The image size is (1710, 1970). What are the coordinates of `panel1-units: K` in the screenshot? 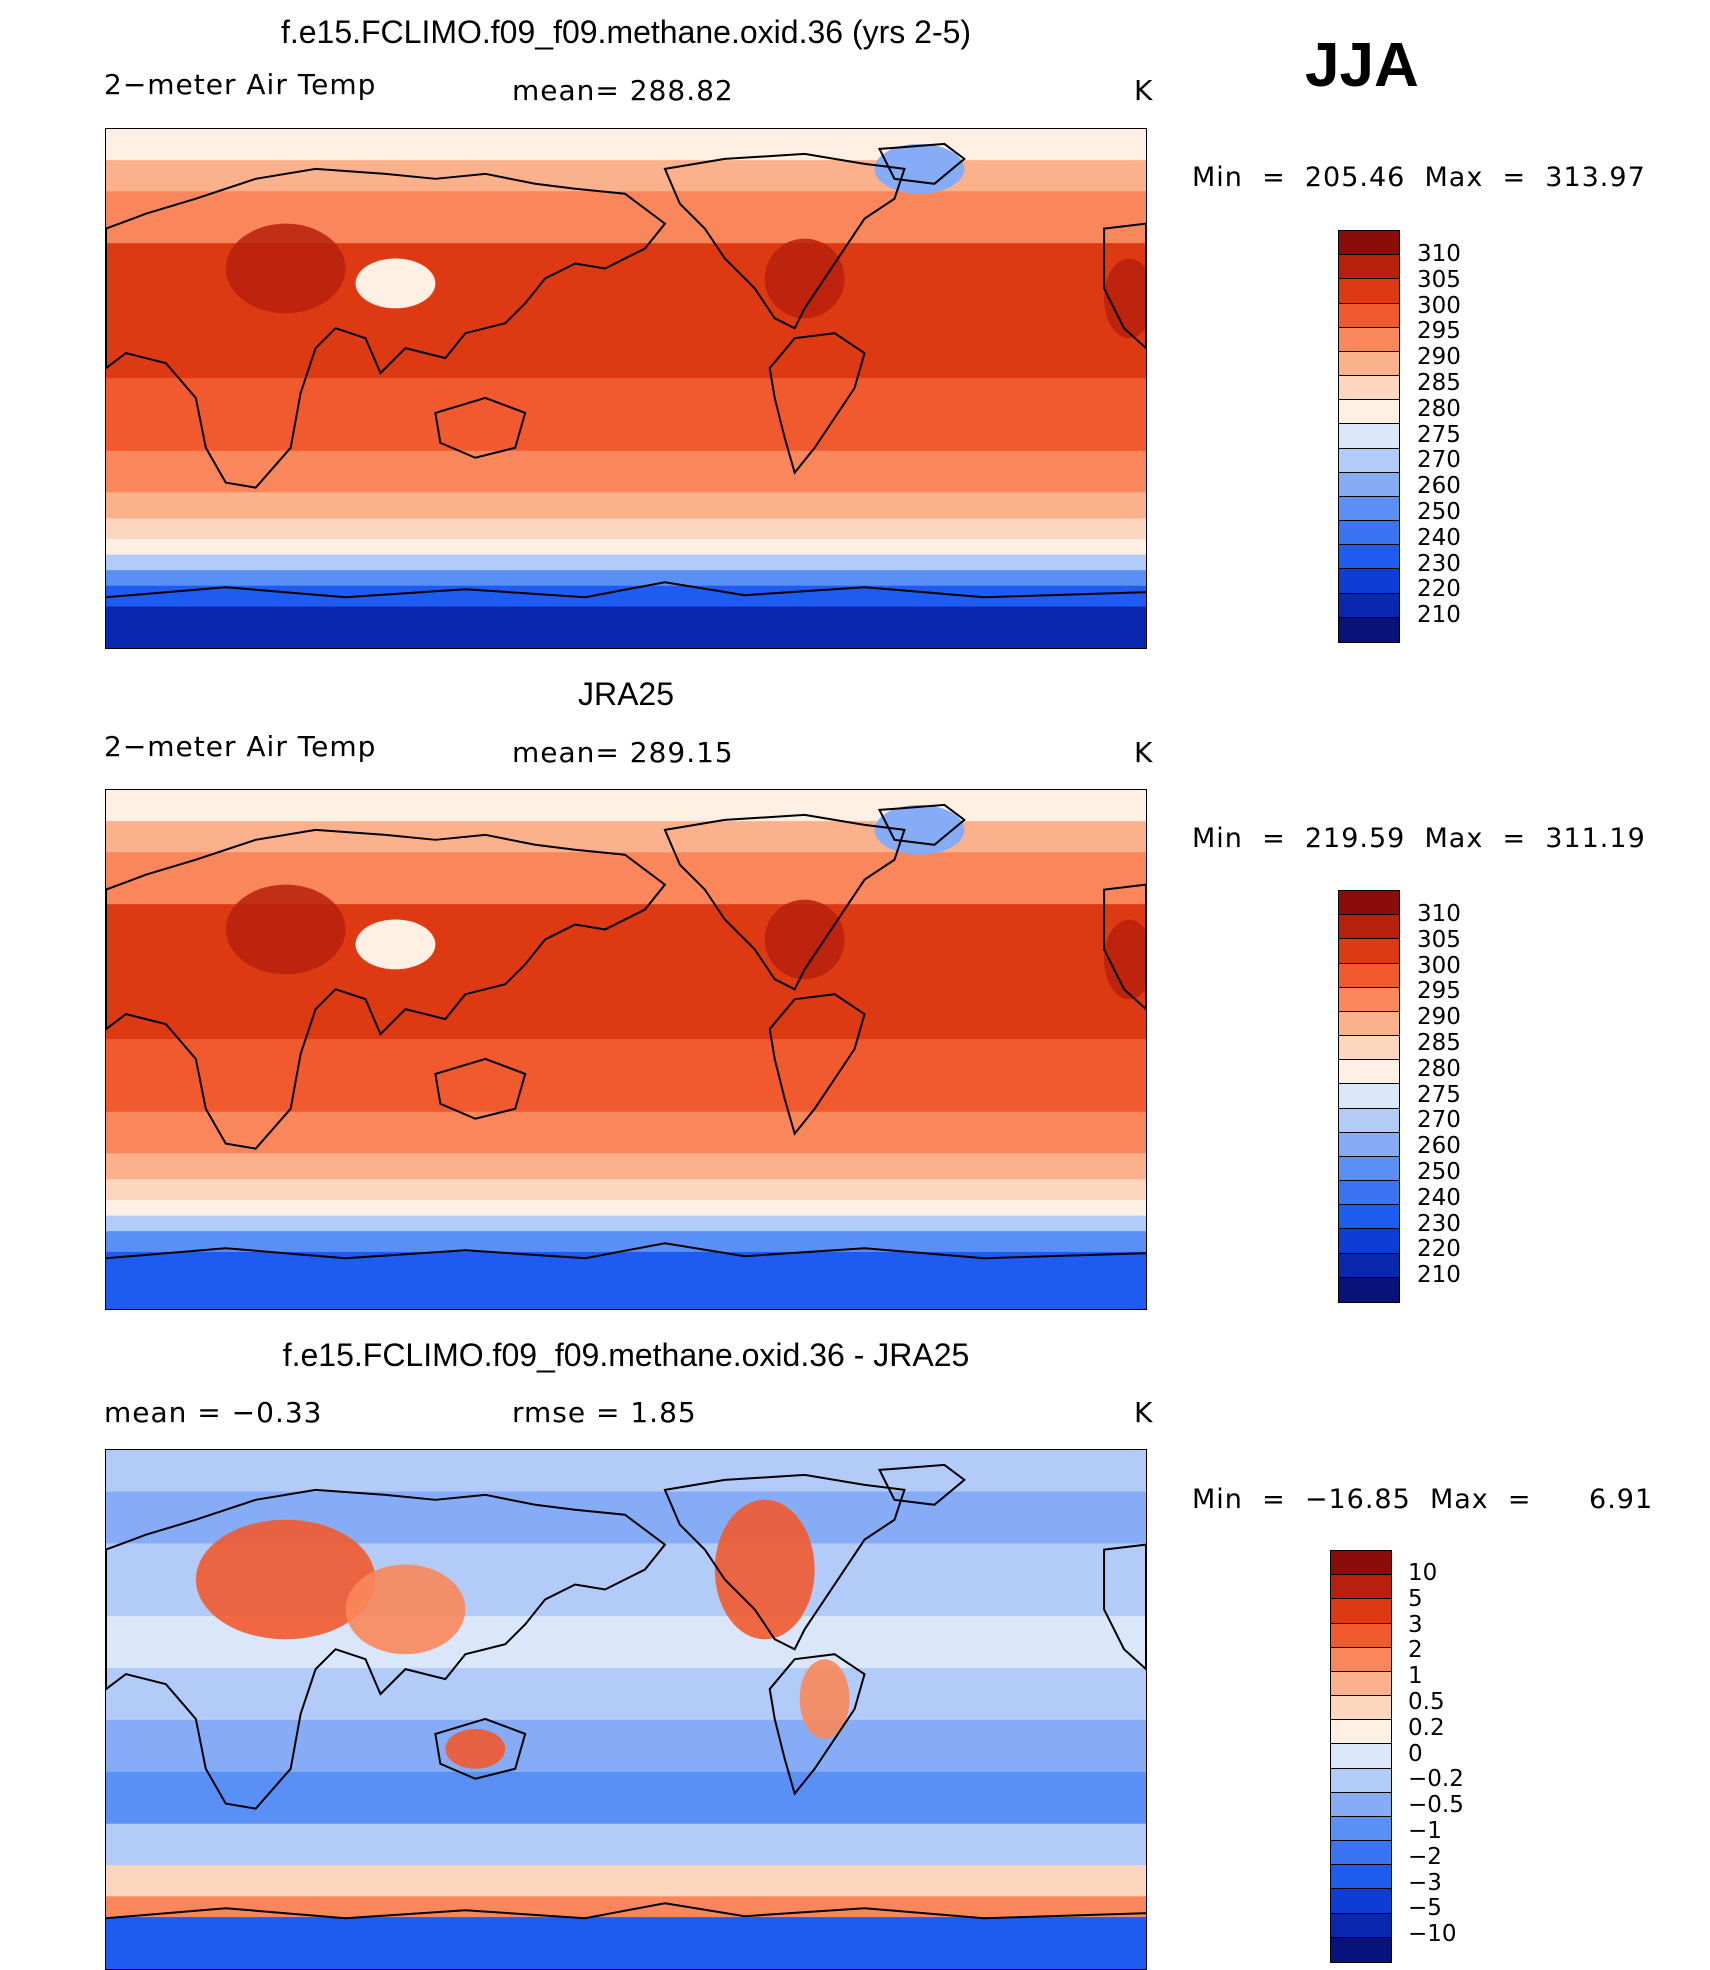 It's located at (1144, 90).